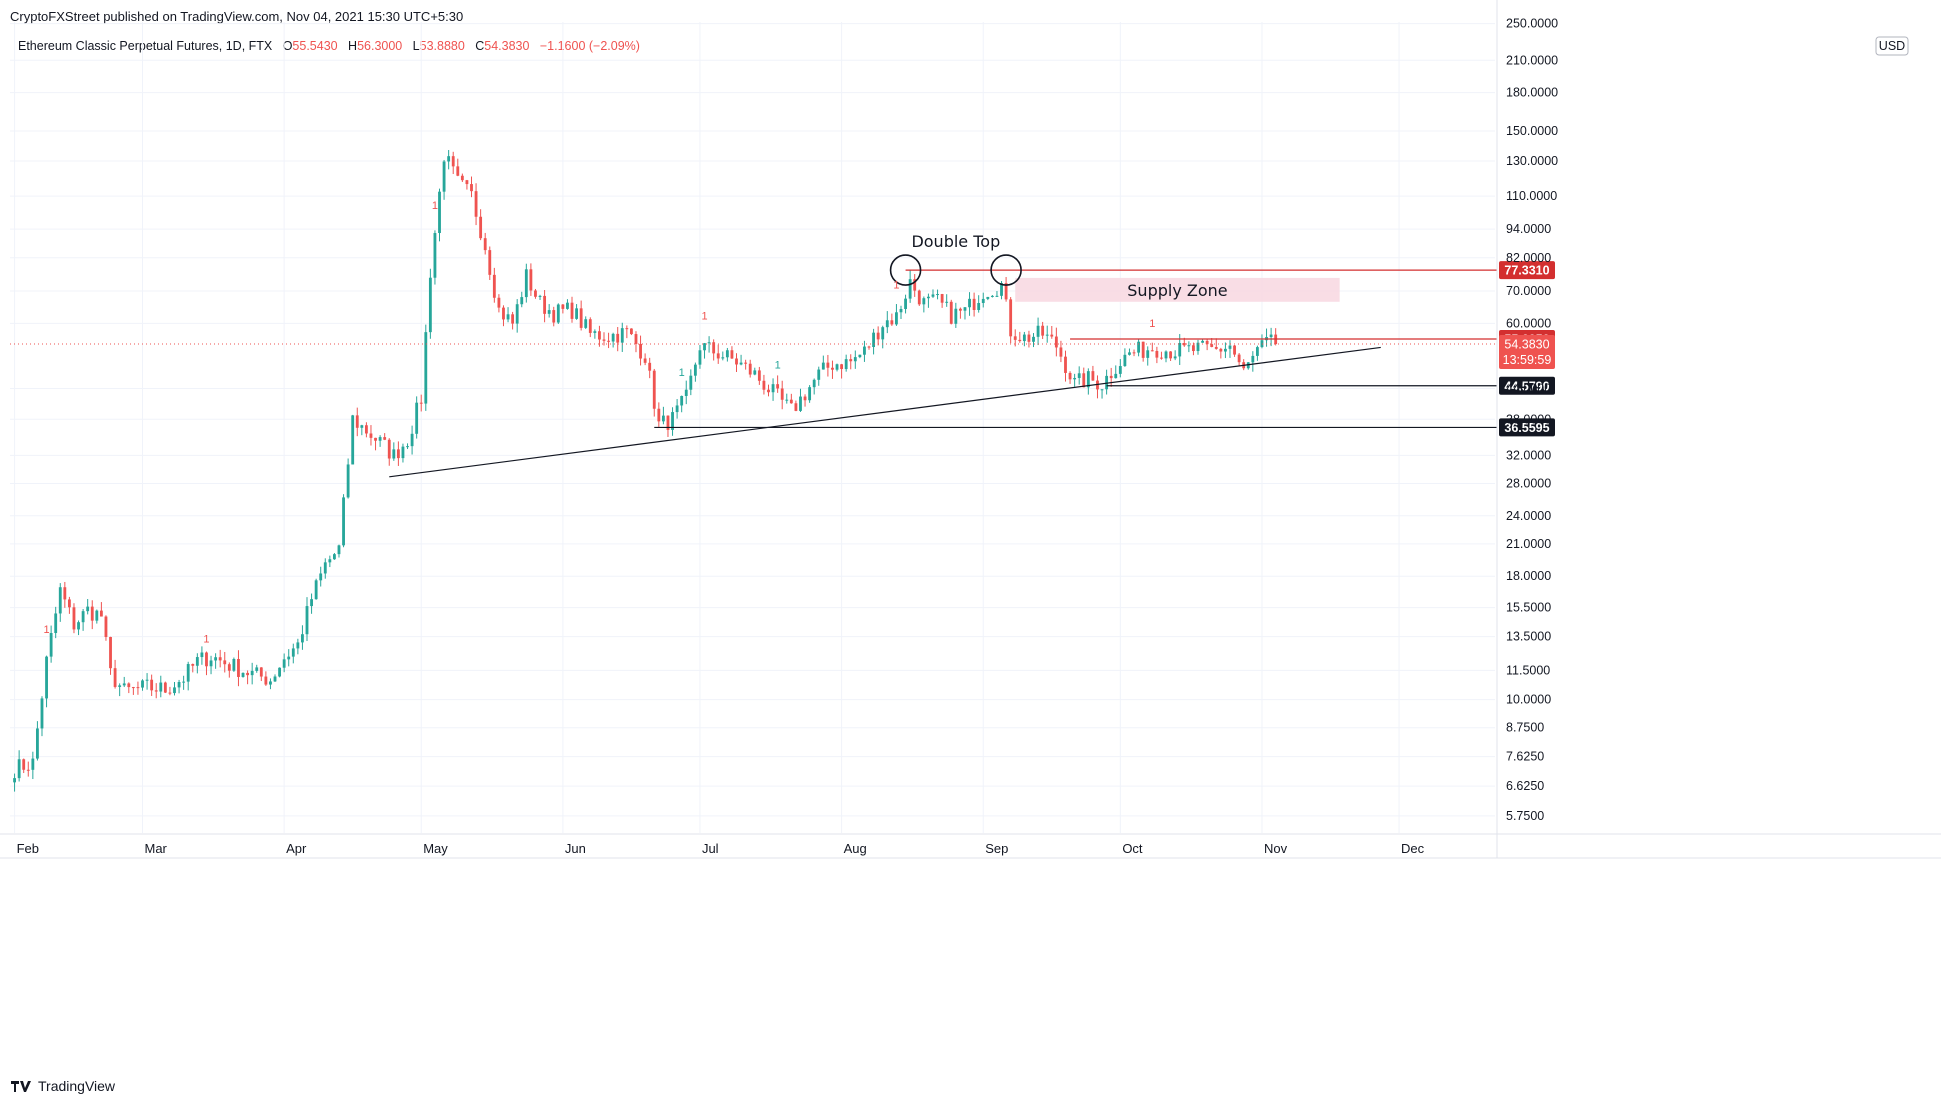 The height and width of the screenshot is (1104, 1941). What do you see at coordinates (353, 46) in the screenshot?
I see `high-label: H` at bounding box center [353, 46].